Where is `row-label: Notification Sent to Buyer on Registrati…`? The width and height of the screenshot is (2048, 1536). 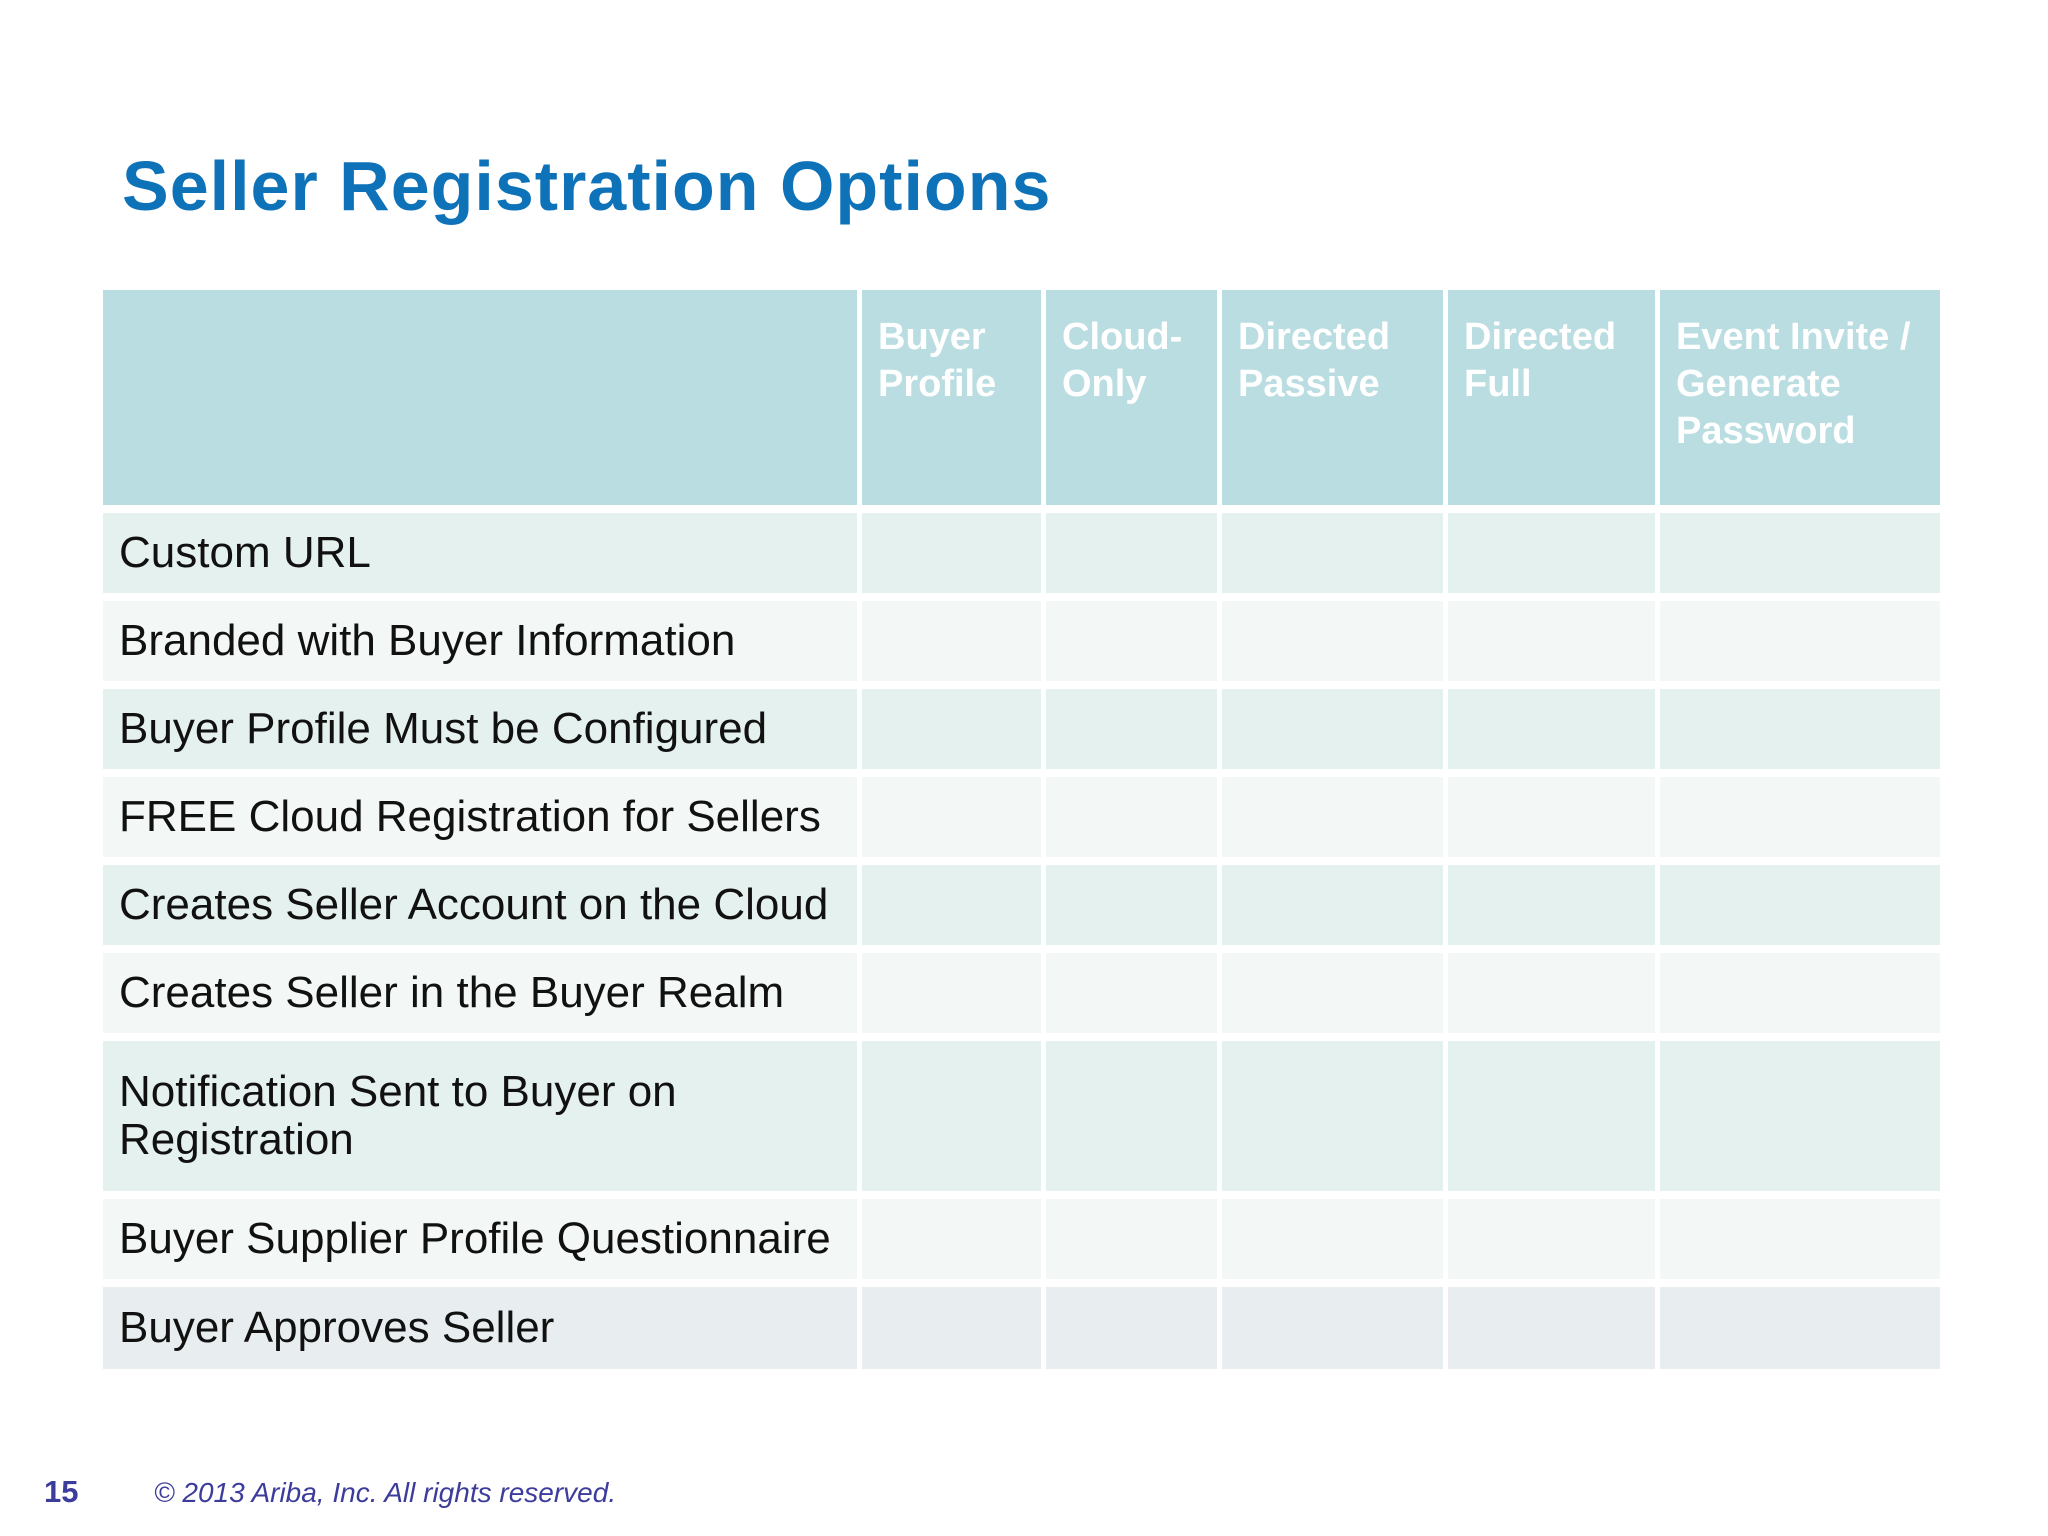 row-label: Notification Sent to Buyer on Registrati… is located at coordinates (480, 1116).